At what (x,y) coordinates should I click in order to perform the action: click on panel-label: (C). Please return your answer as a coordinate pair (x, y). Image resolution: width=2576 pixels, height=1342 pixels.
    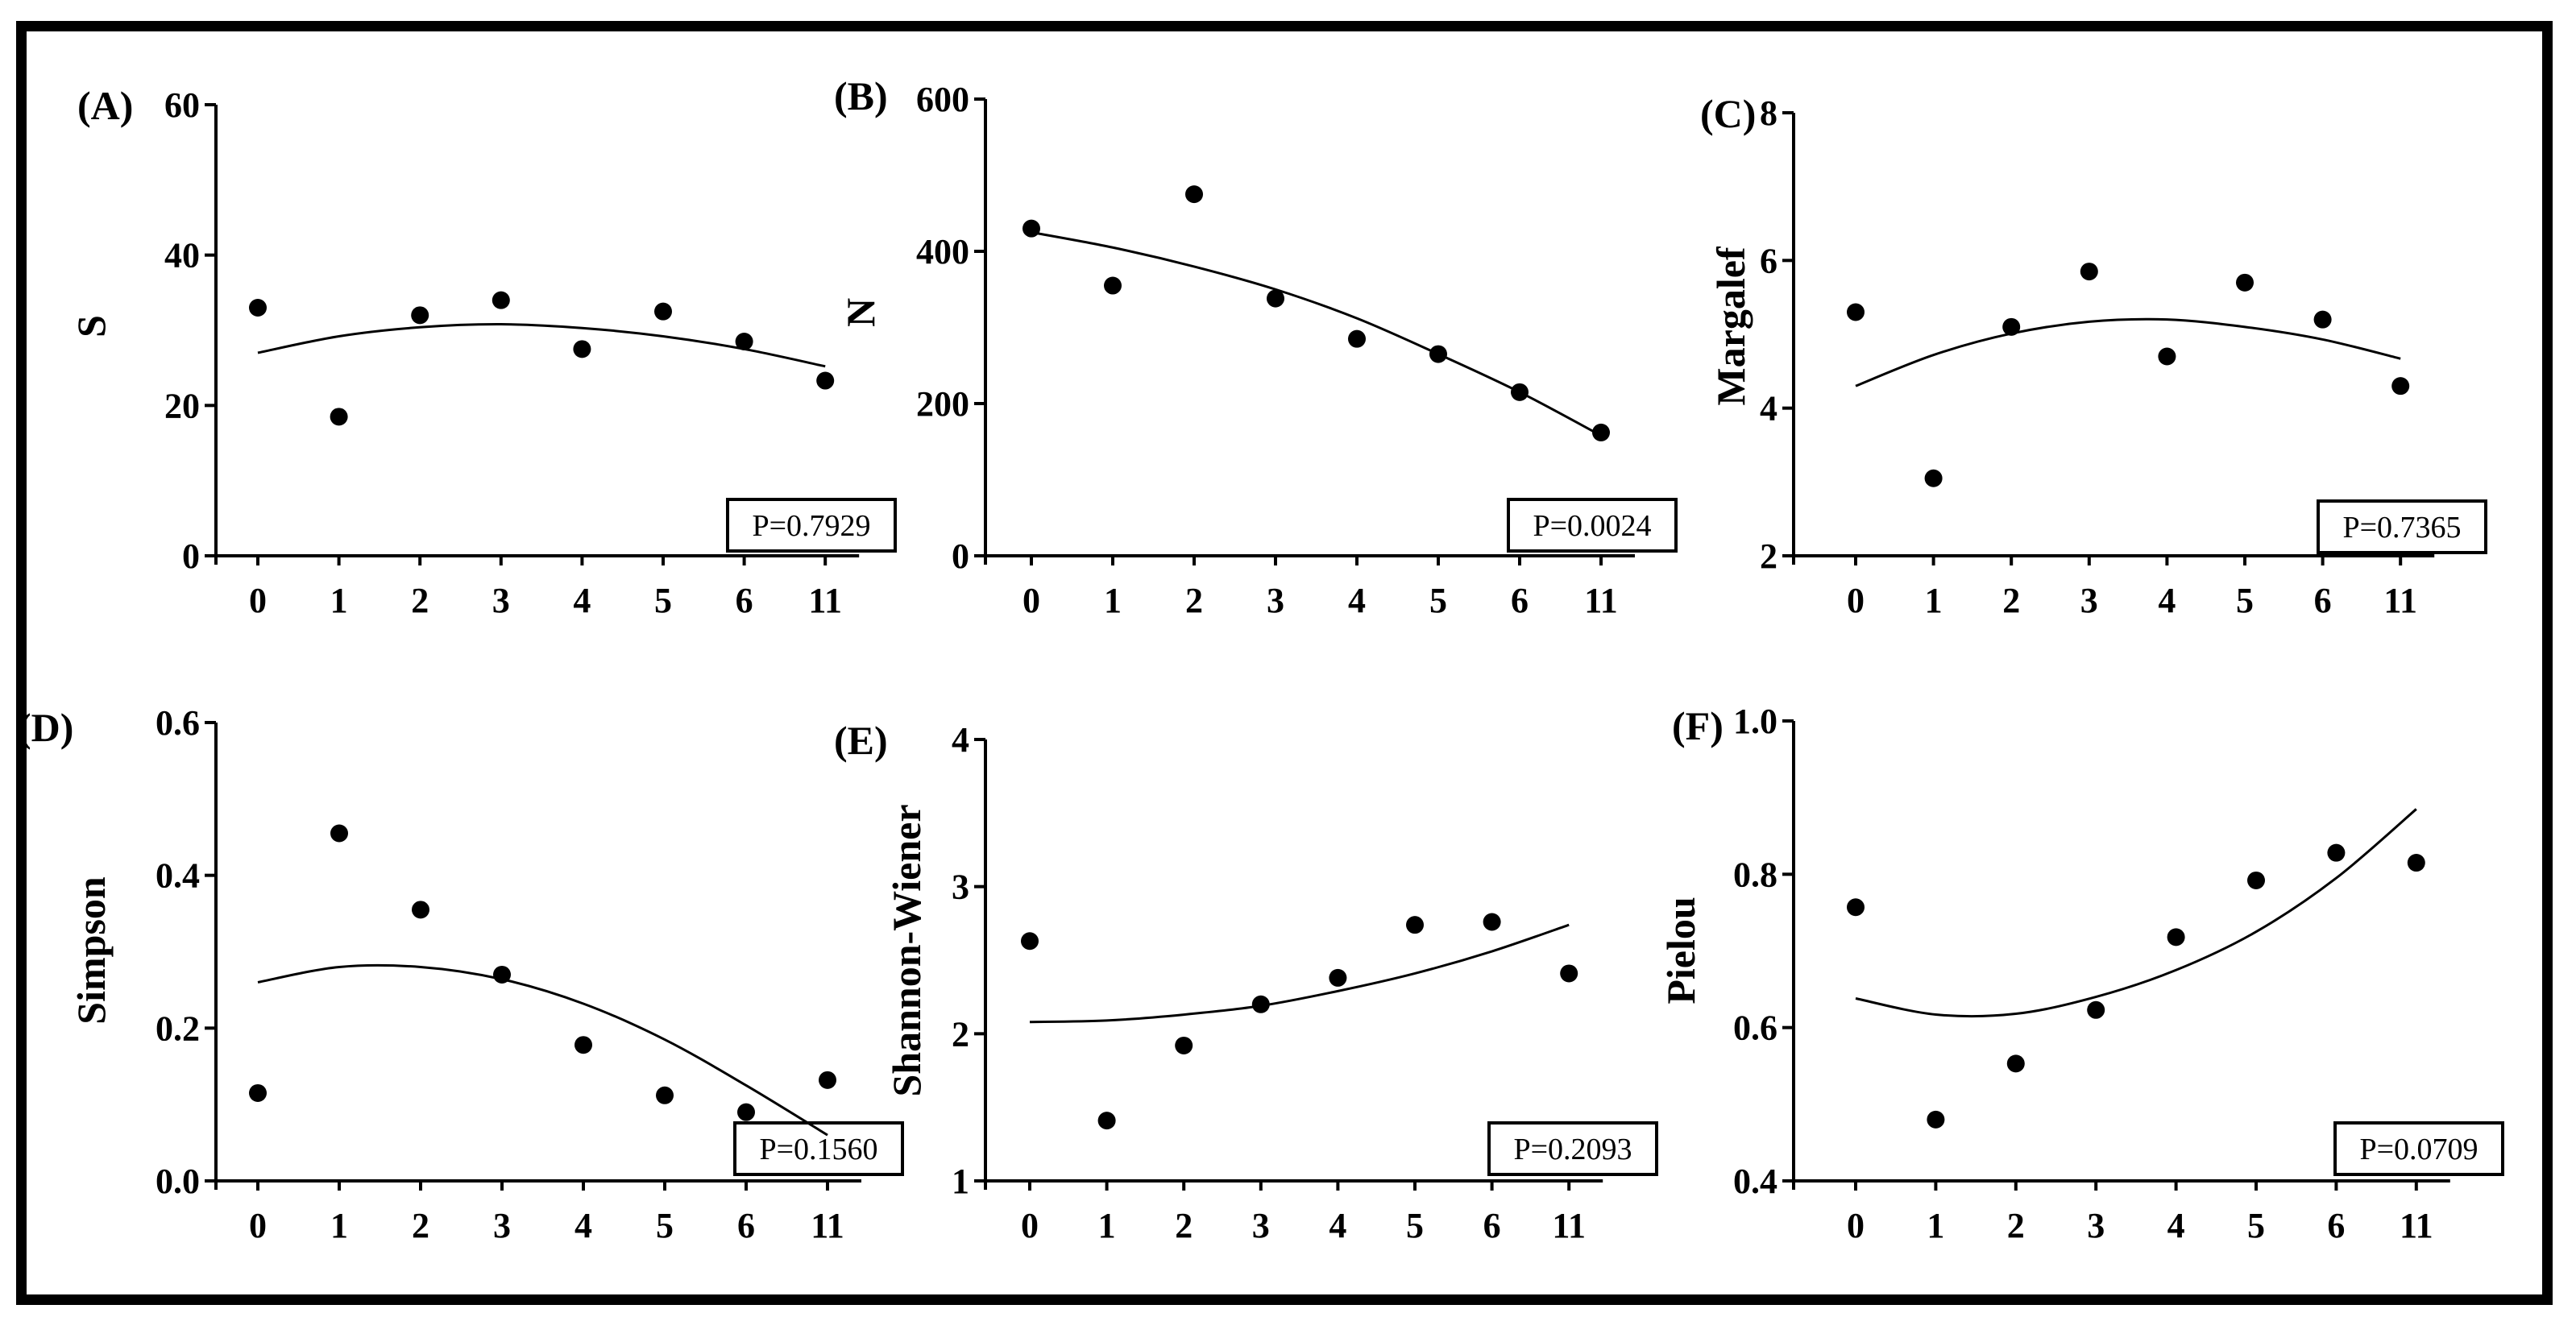
    Looking at the image, I should click on (1728, 114).